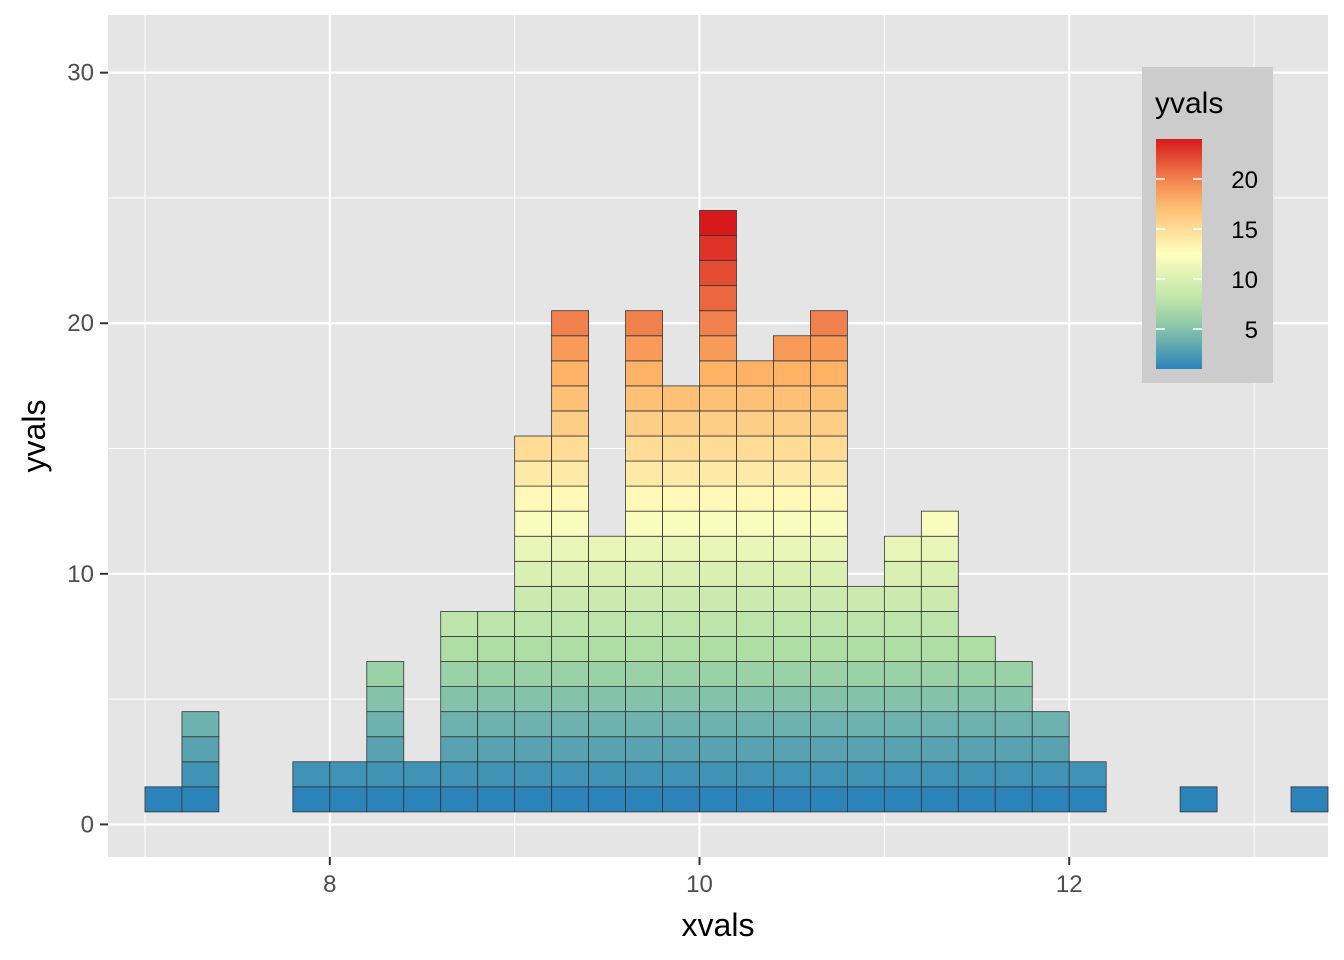  What do you see at coordinates (80, 323) in the screenshot?
I see `y-tick-label: 20` at bounding box center [80, 323].